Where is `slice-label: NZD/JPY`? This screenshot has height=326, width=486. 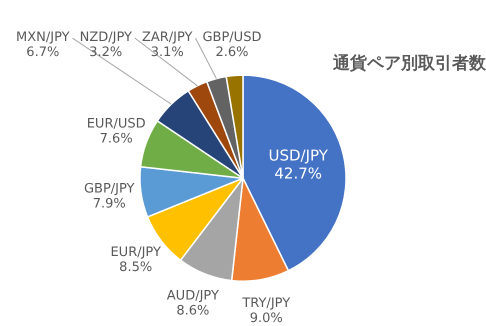
slice-label: NZD/JPY is located at coordinates (106, 38).